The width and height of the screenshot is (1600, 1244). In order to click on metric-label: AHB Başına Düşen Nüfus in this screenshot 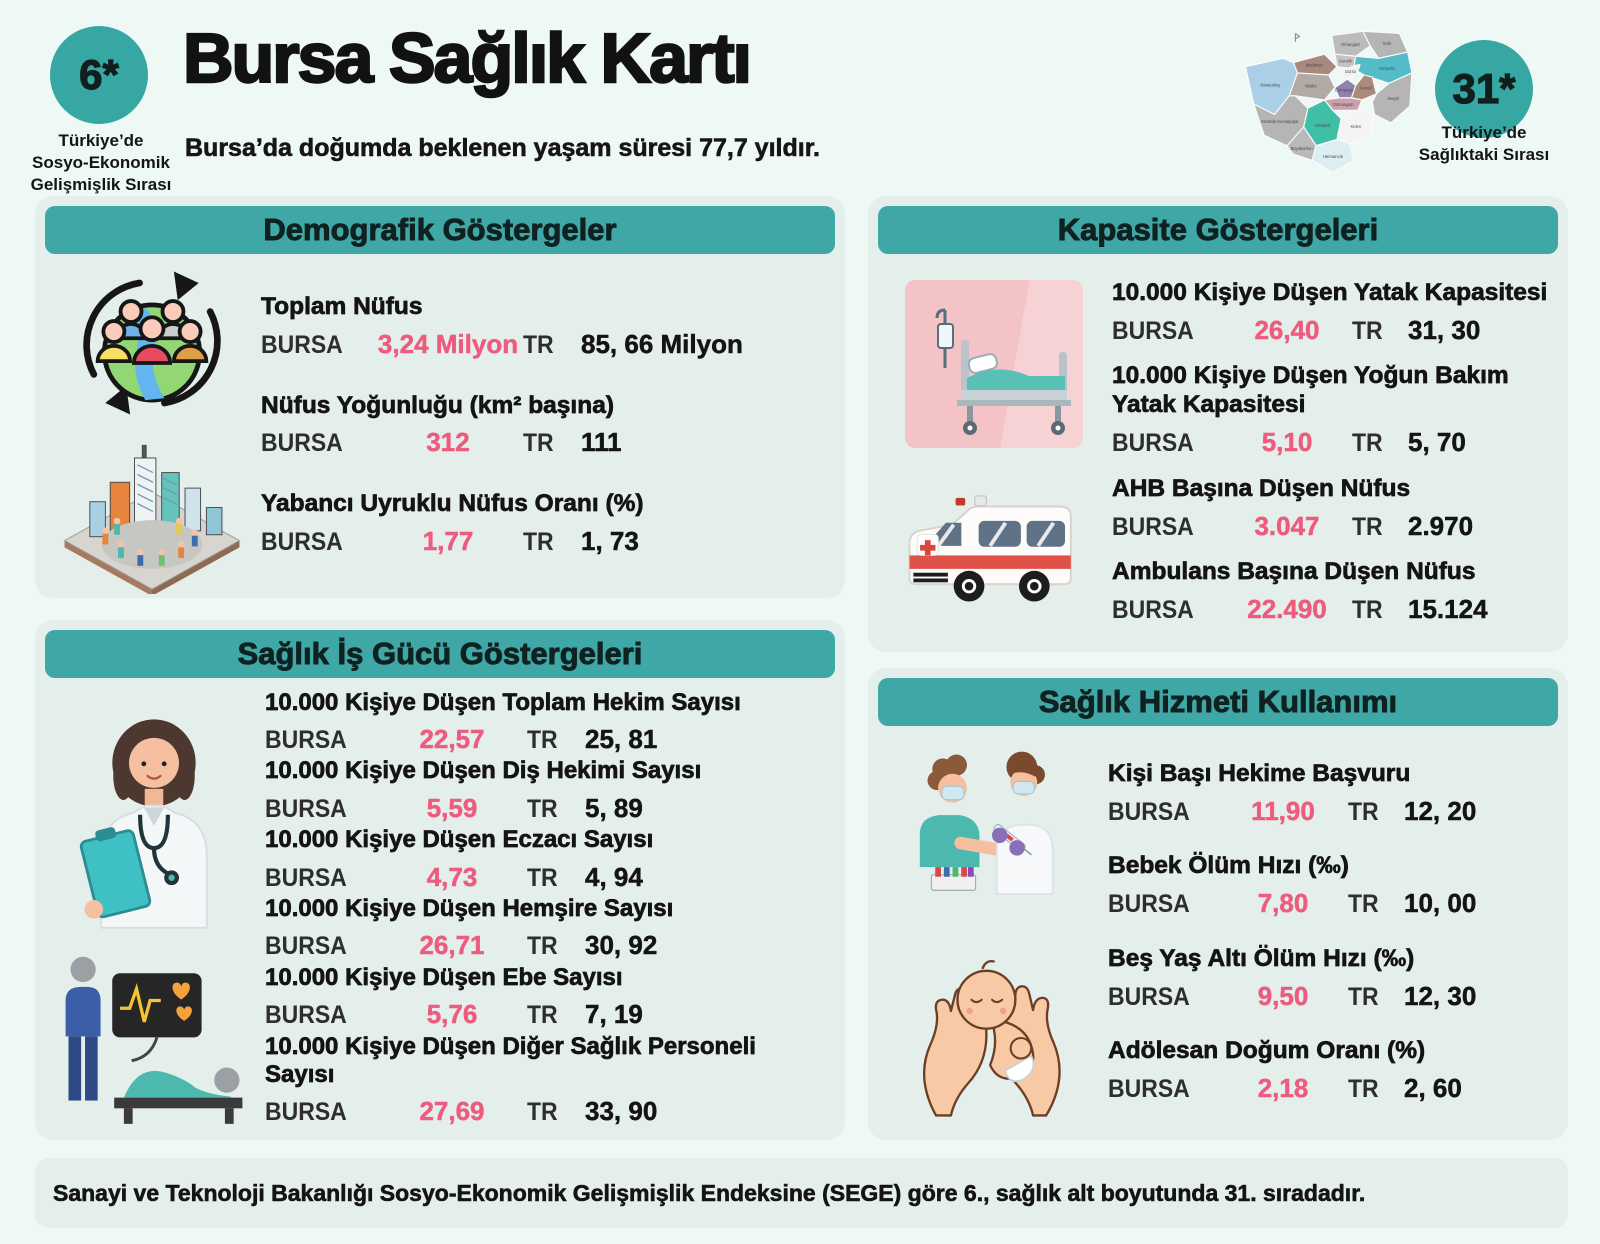, I will do `click(1261, 488)`.